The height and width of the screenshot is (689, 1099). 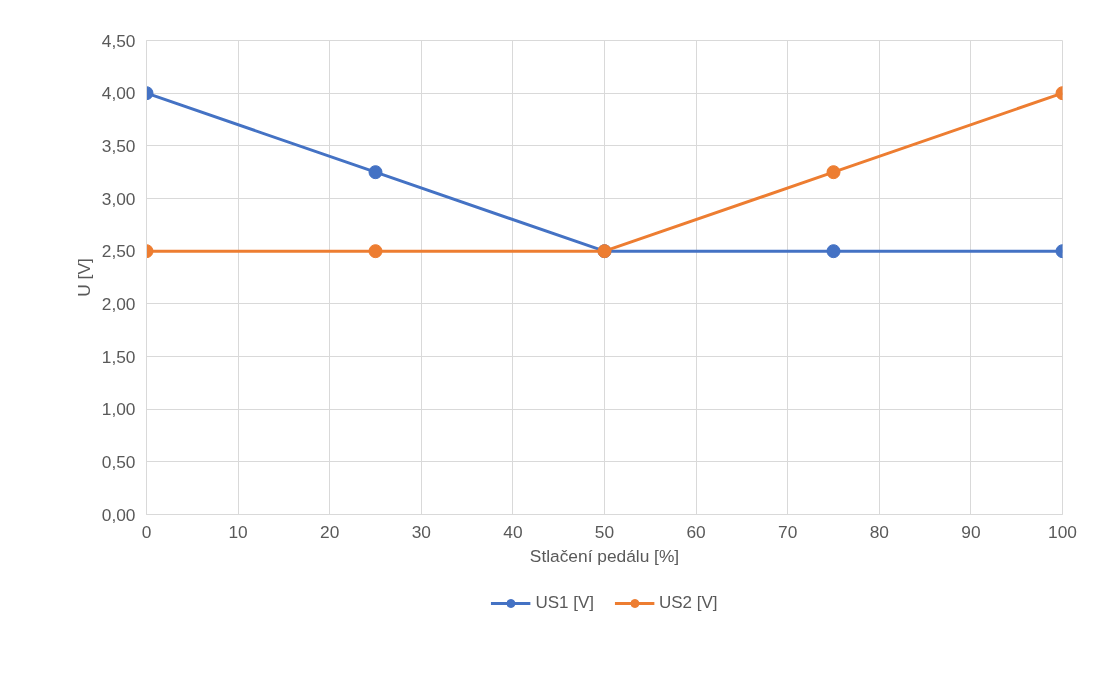 What do you see at coordinates (118, 303) in the screenshot?
I see `y-tick-label: 2,00` at bounding box center [118, 303].